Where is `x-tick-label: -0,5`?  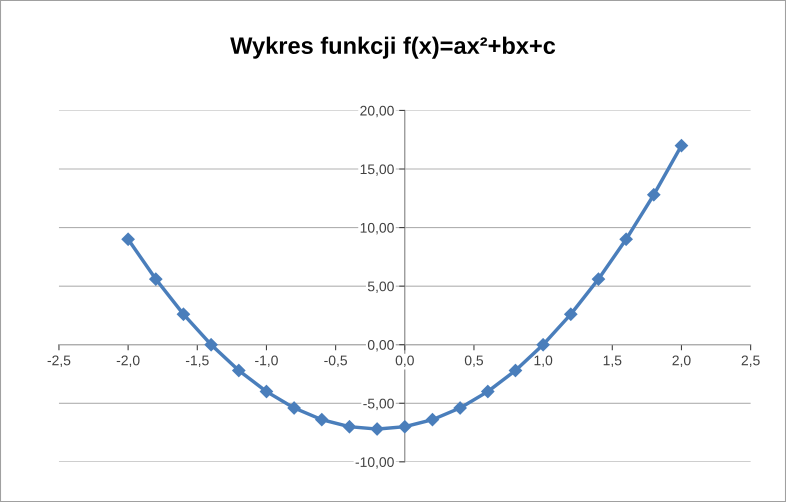 x-tick-label: -0,5 is located at coordinates (336, 361).